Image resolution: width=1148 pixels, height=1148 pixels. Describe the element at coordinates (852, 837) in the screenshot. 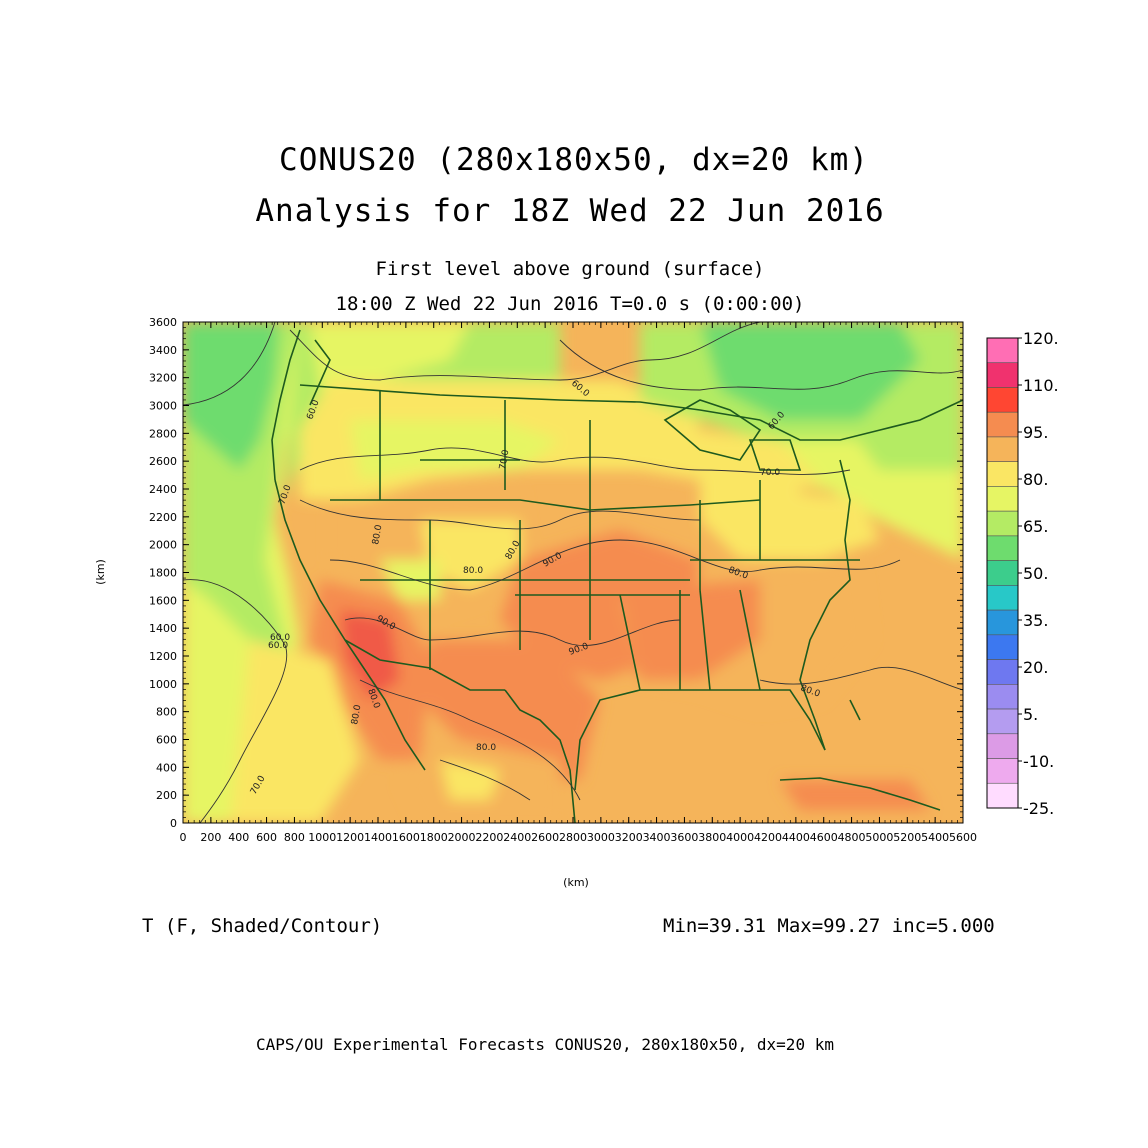

I see `x-tick-label: 4800` at that location.